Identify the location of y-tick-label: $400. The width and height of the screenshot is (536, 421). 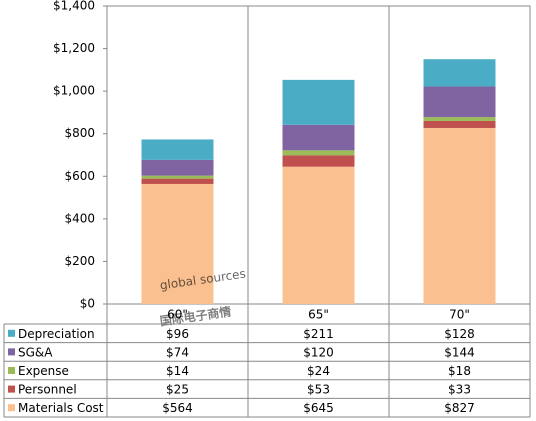
(79, 218).